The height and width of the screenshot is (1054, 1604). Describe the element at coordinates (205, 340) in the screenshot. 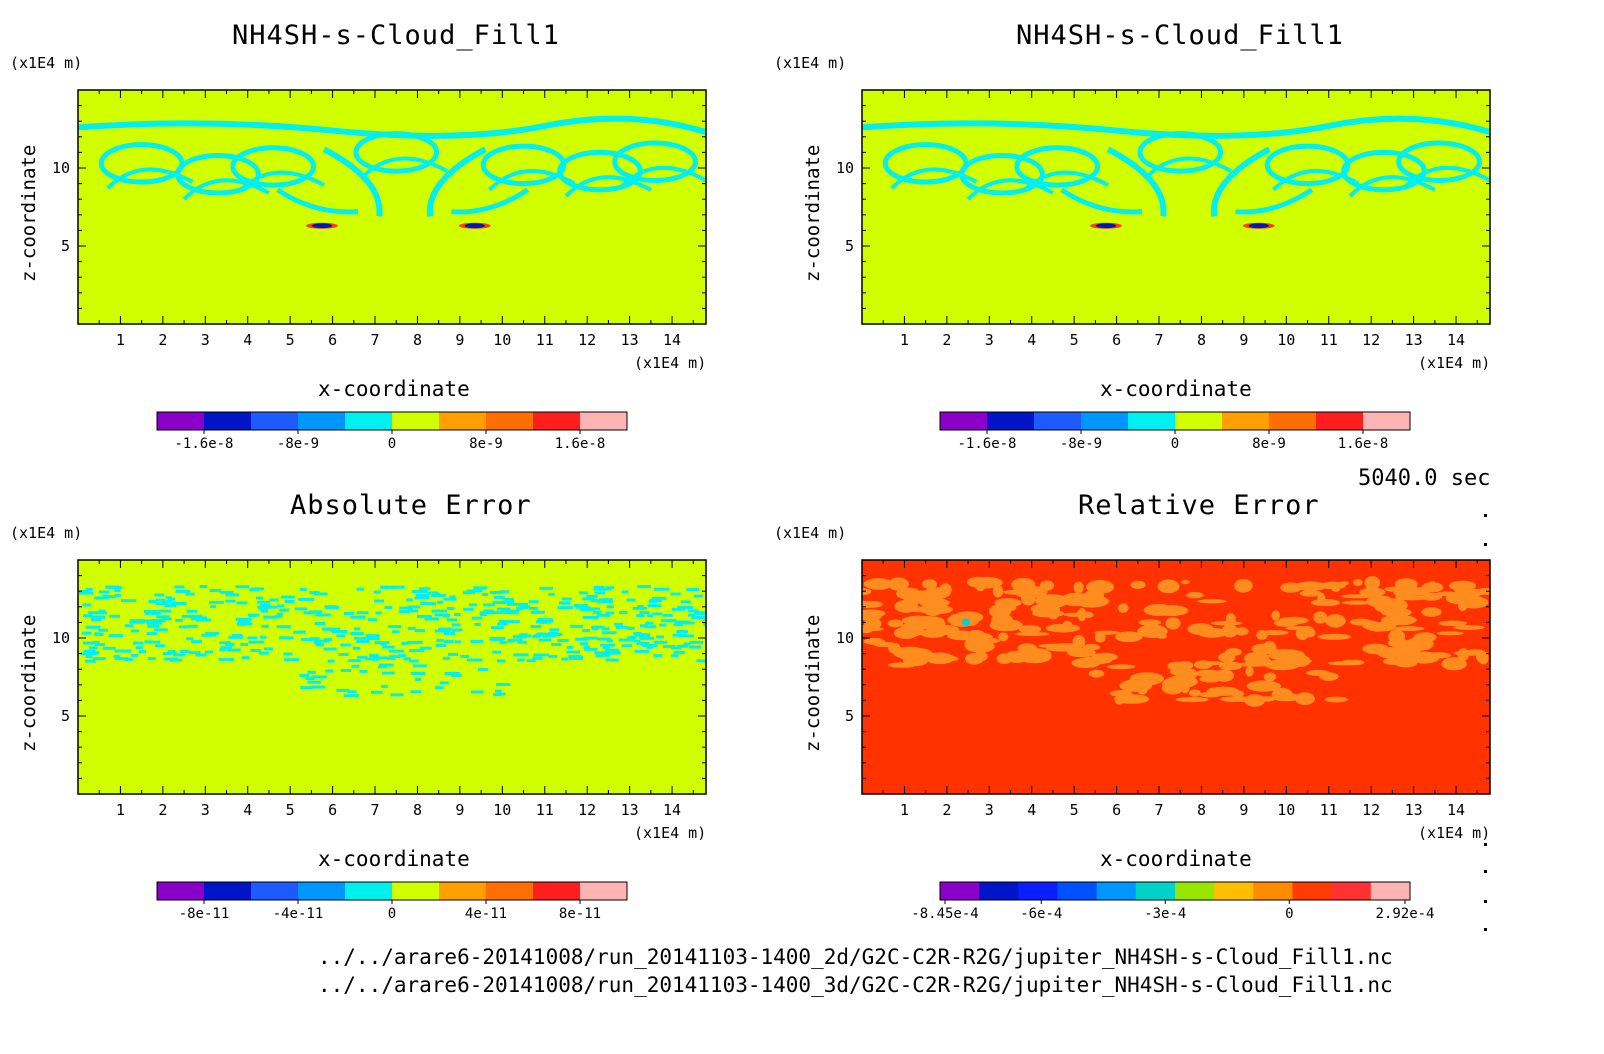

I see `x-tick-label: 3` at that location.